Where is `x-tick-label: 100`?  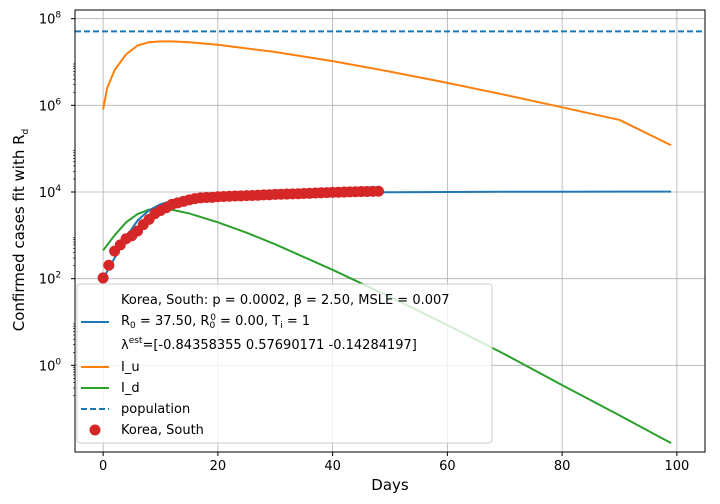
x-tick-label: 100 is located at coordinates (676, 466).